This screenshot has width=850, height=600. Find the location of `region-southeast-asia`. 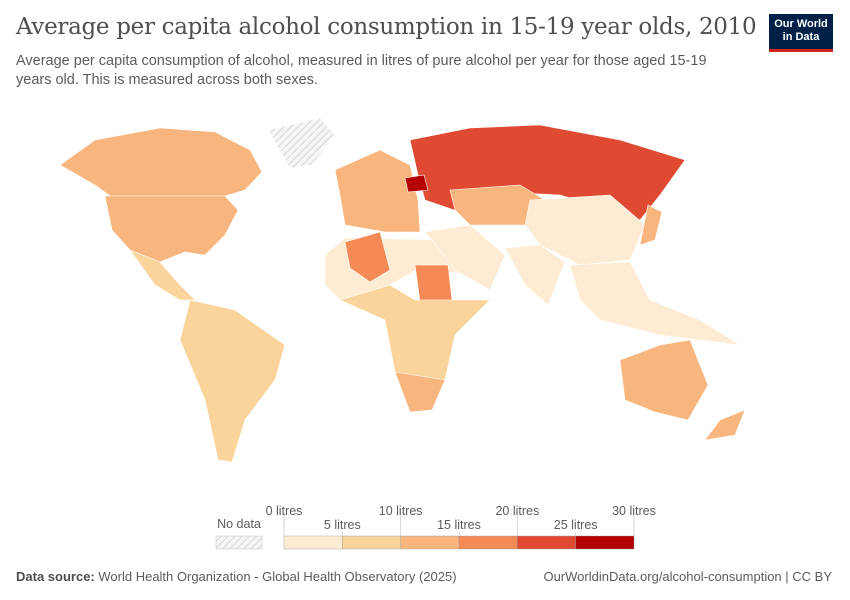

region-southeast-asia is located at coordinates (655, 303).